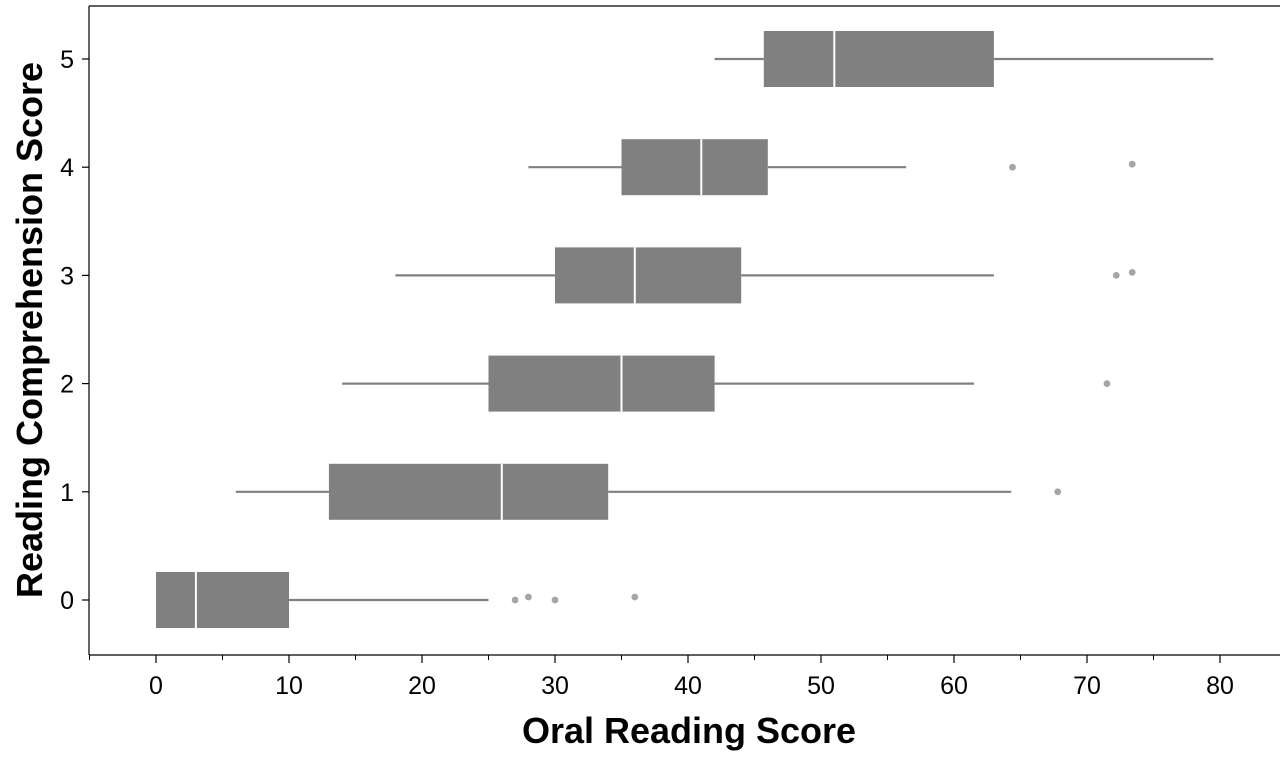 This screenshot has width=1282, height=762. What do you see at coordinates (67, 601) in the screenshot?
I see `y-tick-label: 0` at bounding box center [67, 601].